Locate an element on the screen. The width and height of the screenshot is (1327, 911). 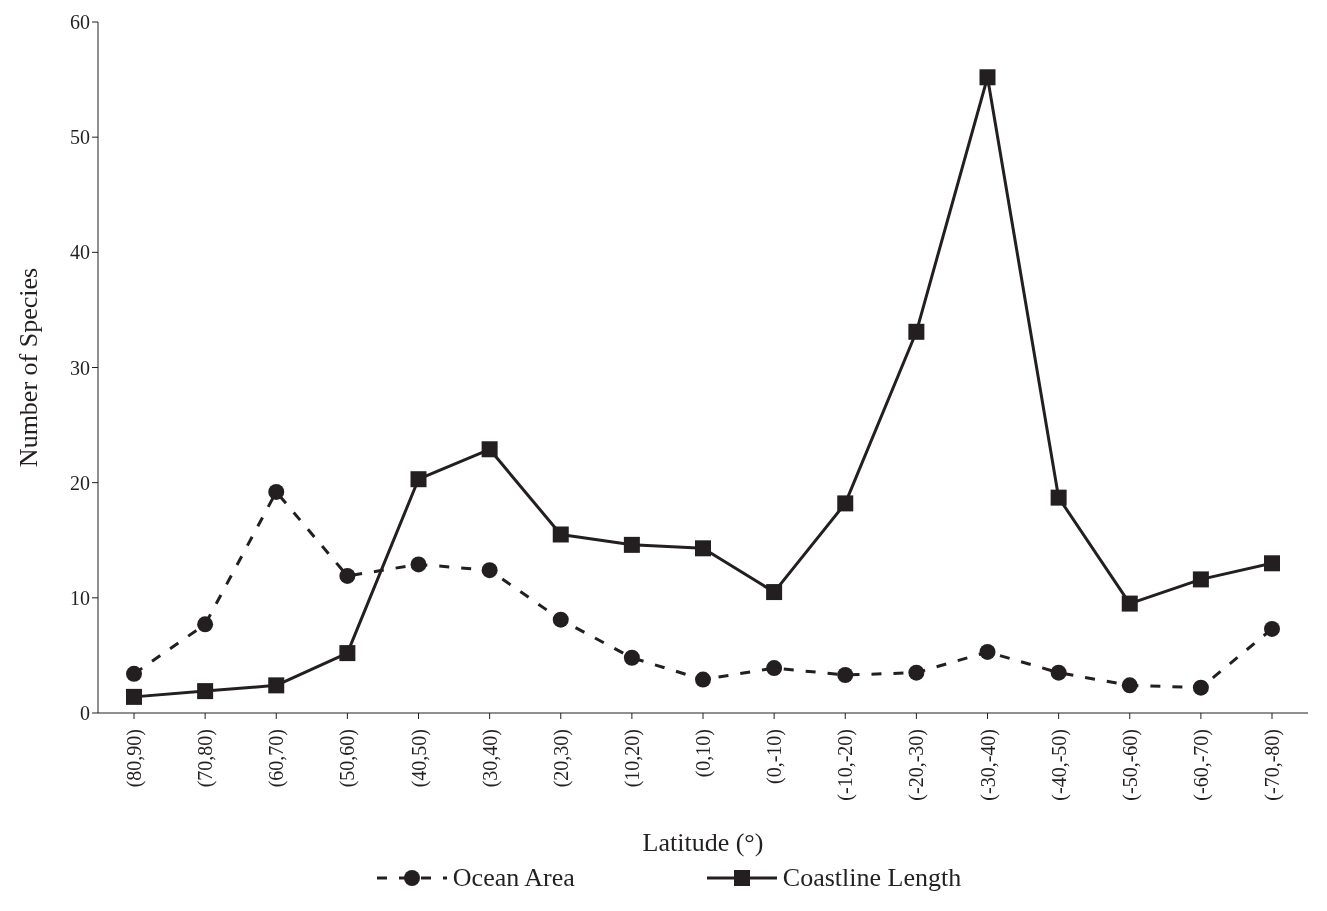
x-tick-label: (30,40) is located at coordinates (490, 758).